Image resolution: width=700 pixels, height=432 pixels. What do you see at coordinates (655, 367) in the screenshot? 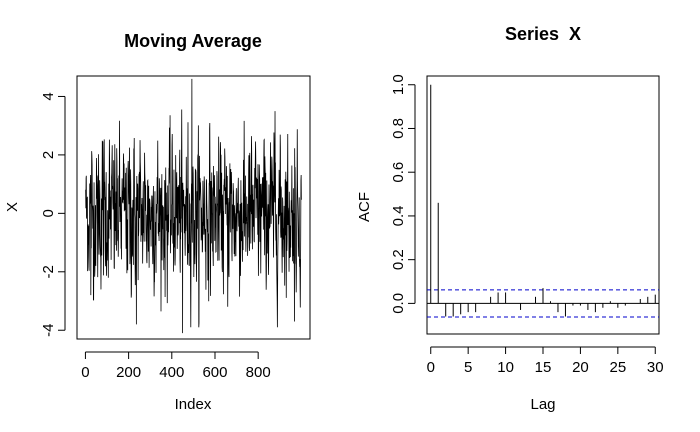
I see `acf-x-tick-label: 30` at bounding box center [655, 367].